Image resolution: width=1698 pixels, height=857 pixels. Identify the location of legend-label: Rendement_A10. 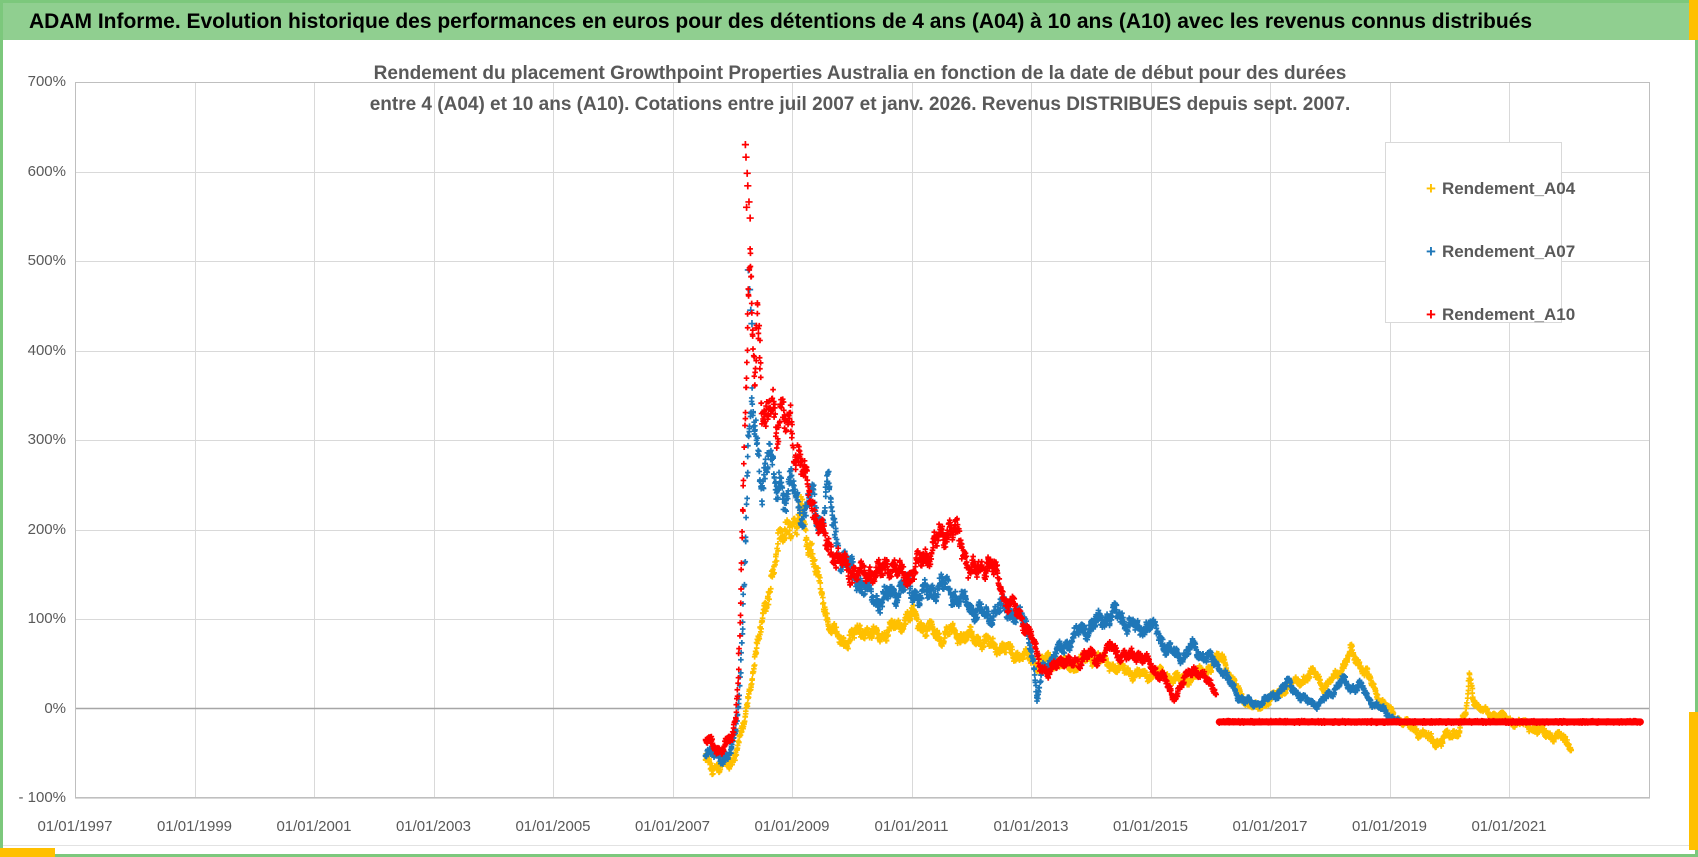
(1508, 314).